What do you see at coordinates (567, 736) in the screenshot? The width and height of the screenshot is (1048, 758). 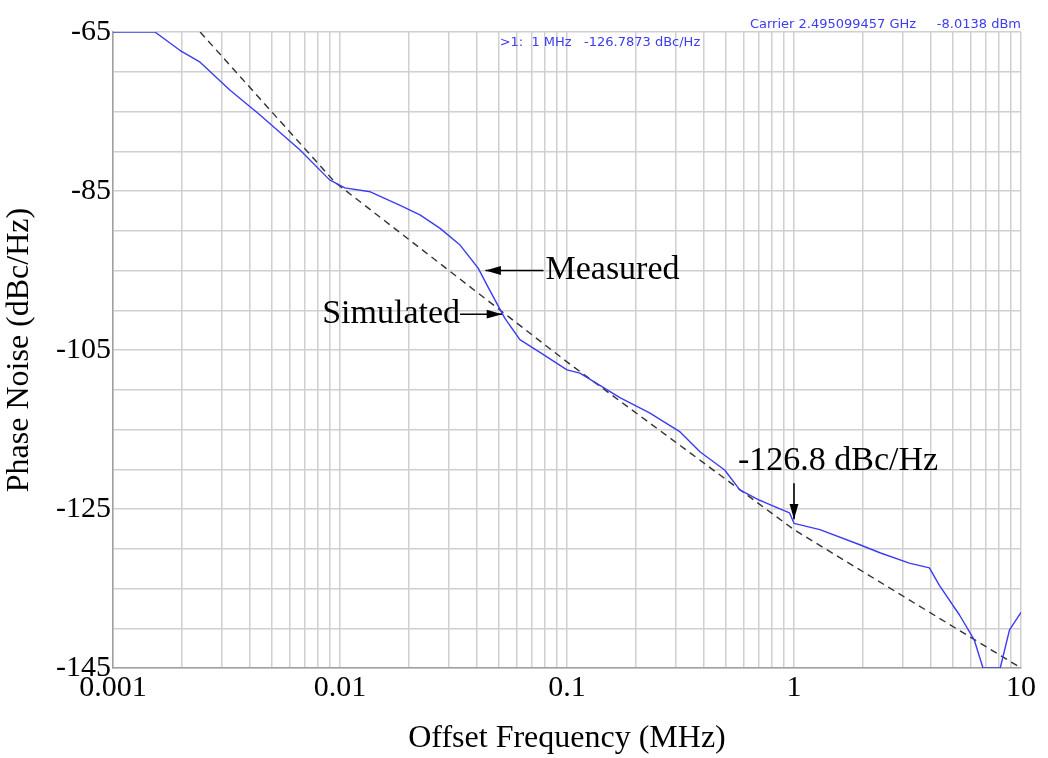 I see `x-axis-title: Offset Frequency (MHz)` at bounding box center [567, 736].